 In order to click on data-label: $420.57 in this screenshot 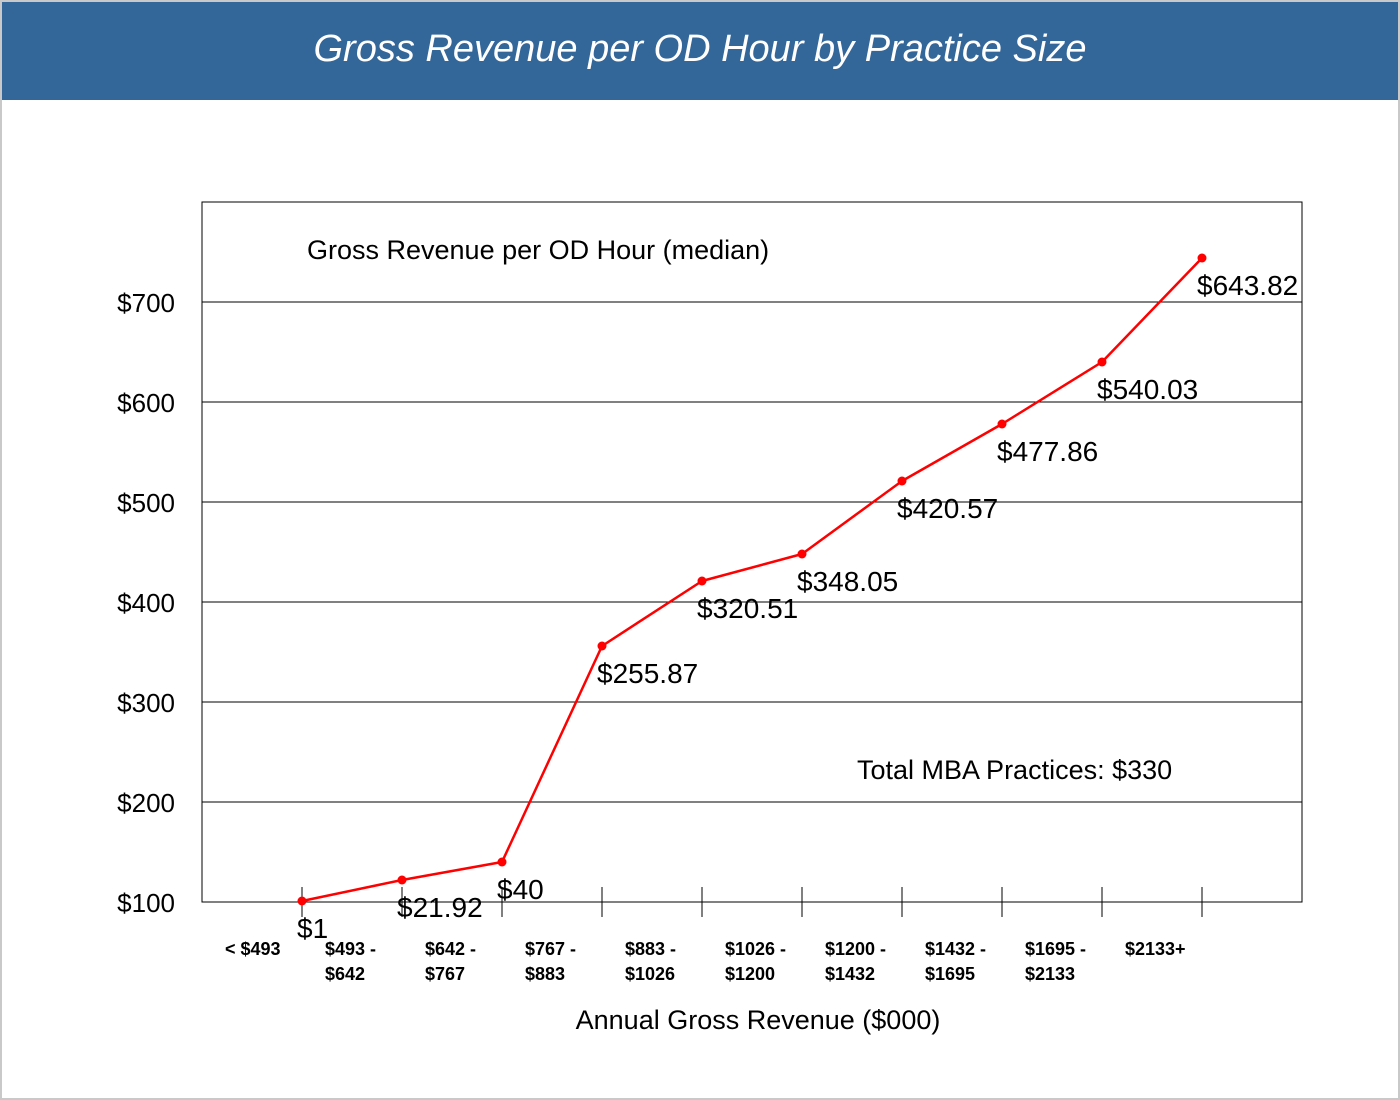, I will do `click(947, 508)`.